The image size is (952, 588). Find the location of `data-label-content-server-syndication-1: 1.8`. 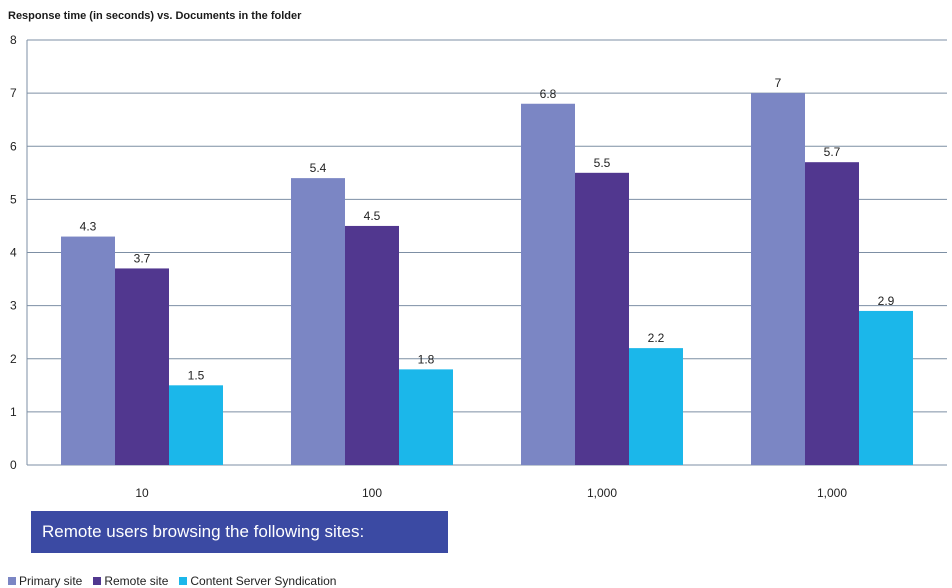

data-label-content-server-syndication-1: 1.8 is located at coordinates (426, 359).